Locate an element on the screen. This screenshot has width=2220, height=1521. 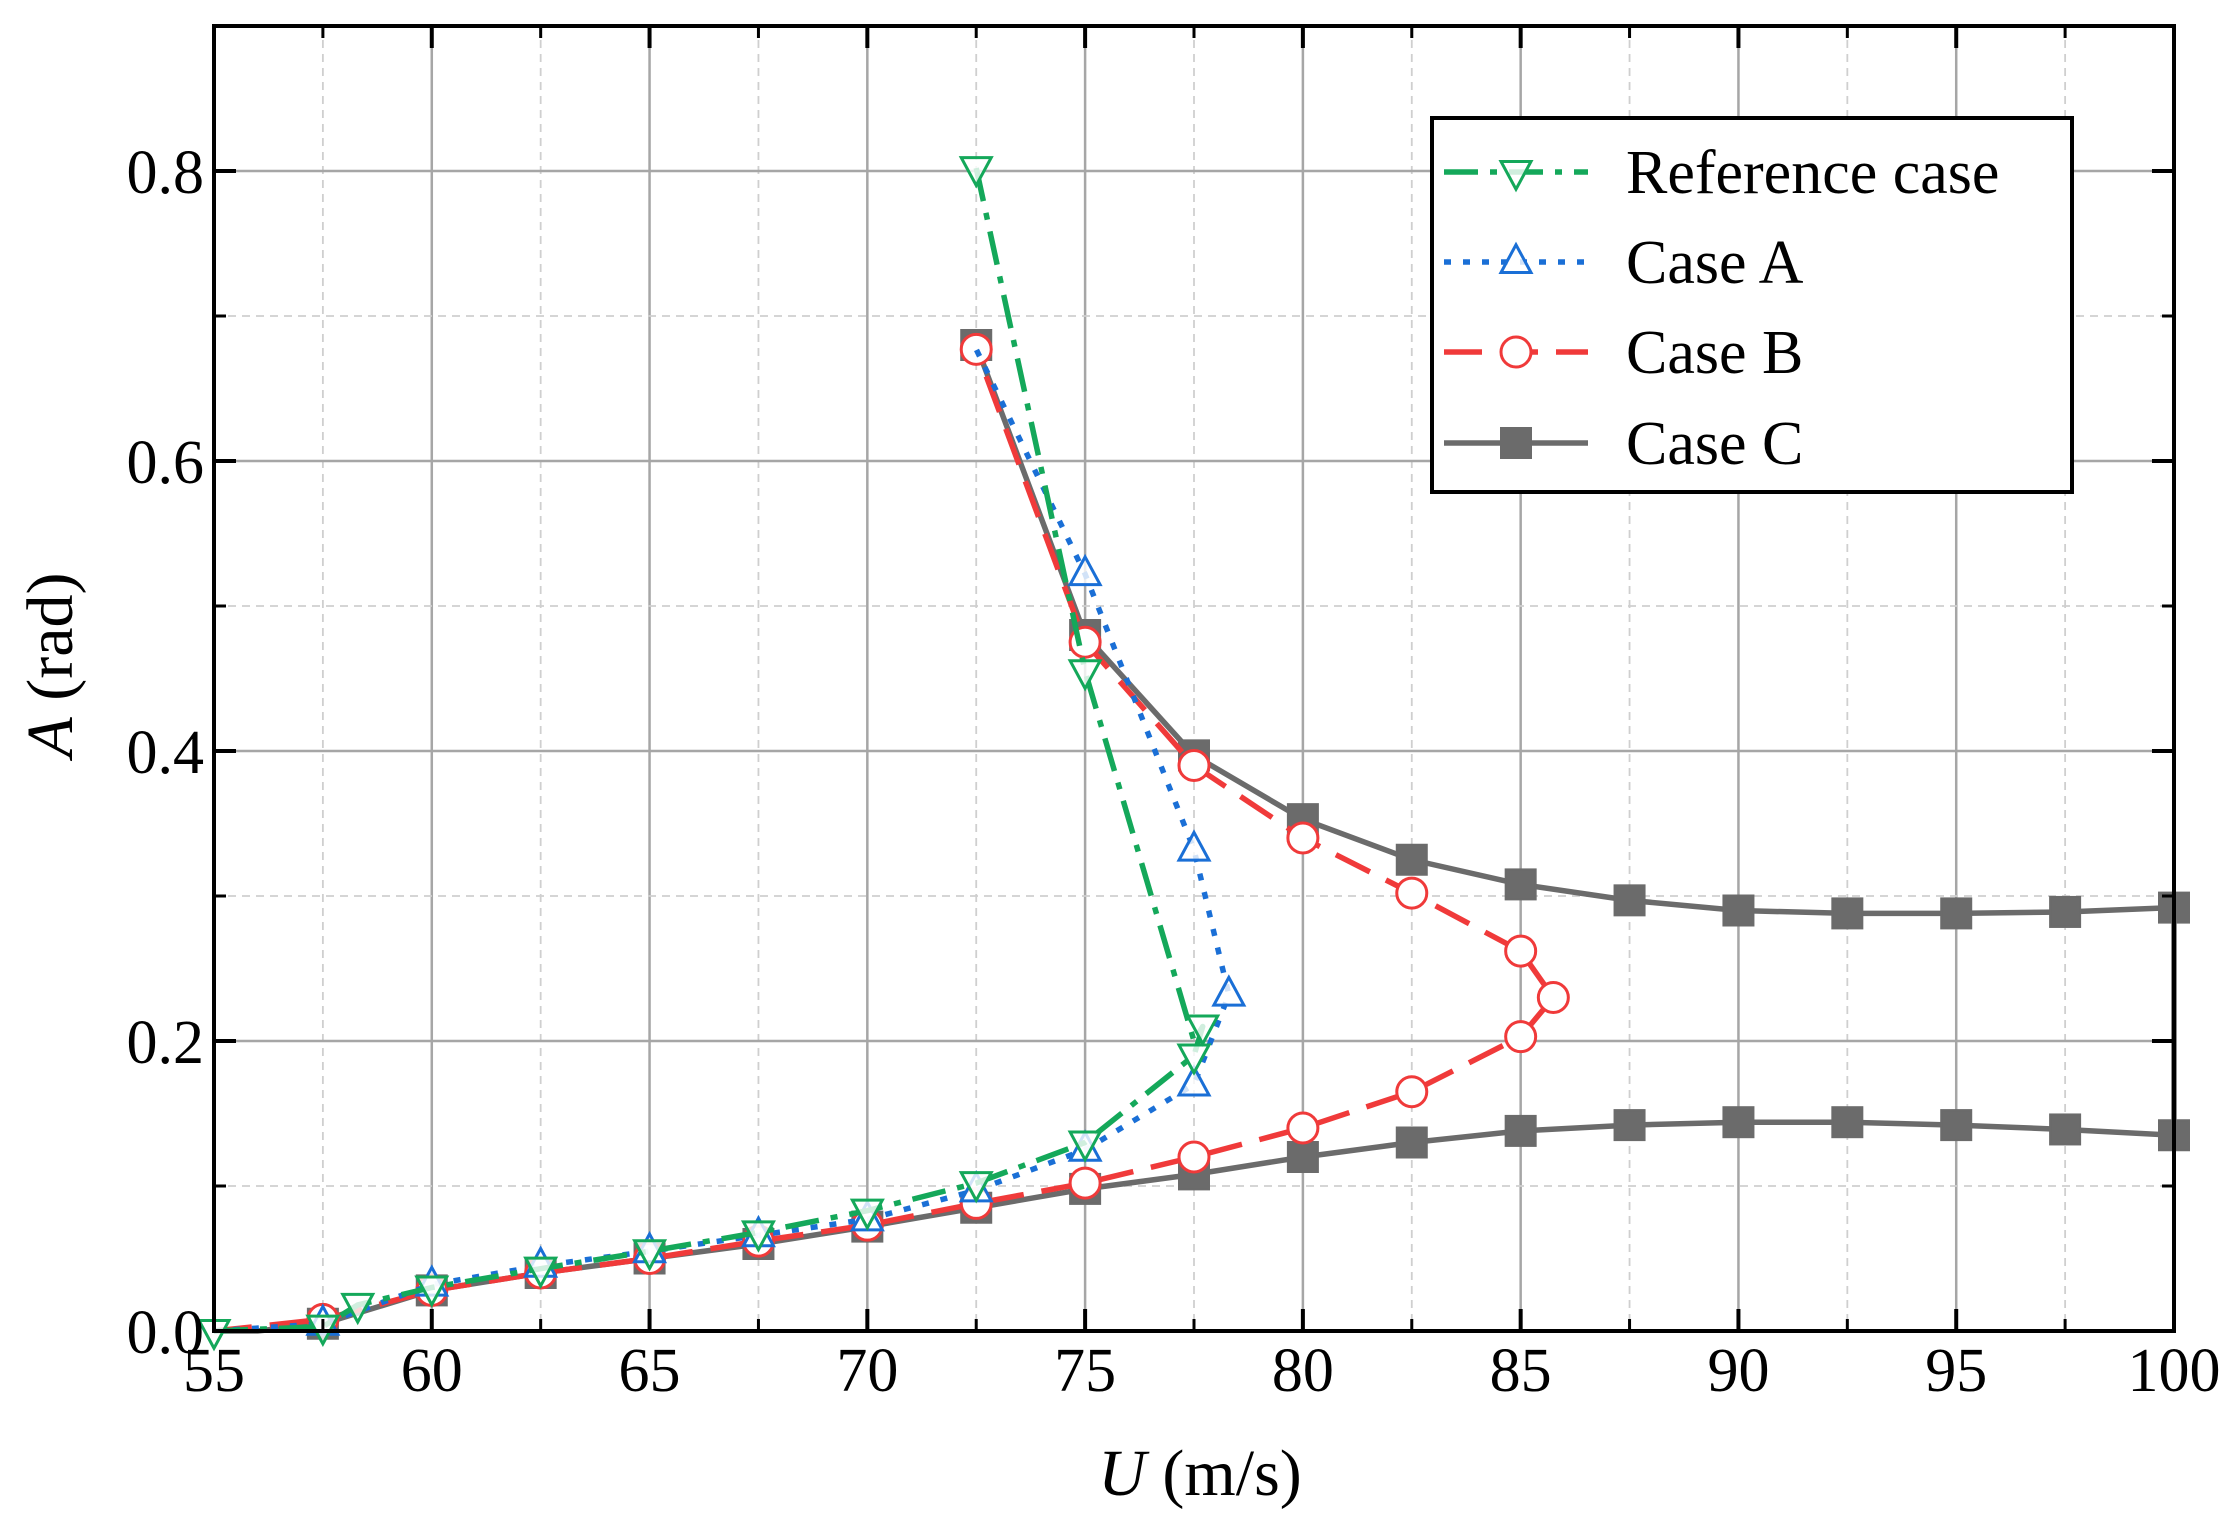
x-tick-label-65: 65 is located at coordinates (650, 1371).